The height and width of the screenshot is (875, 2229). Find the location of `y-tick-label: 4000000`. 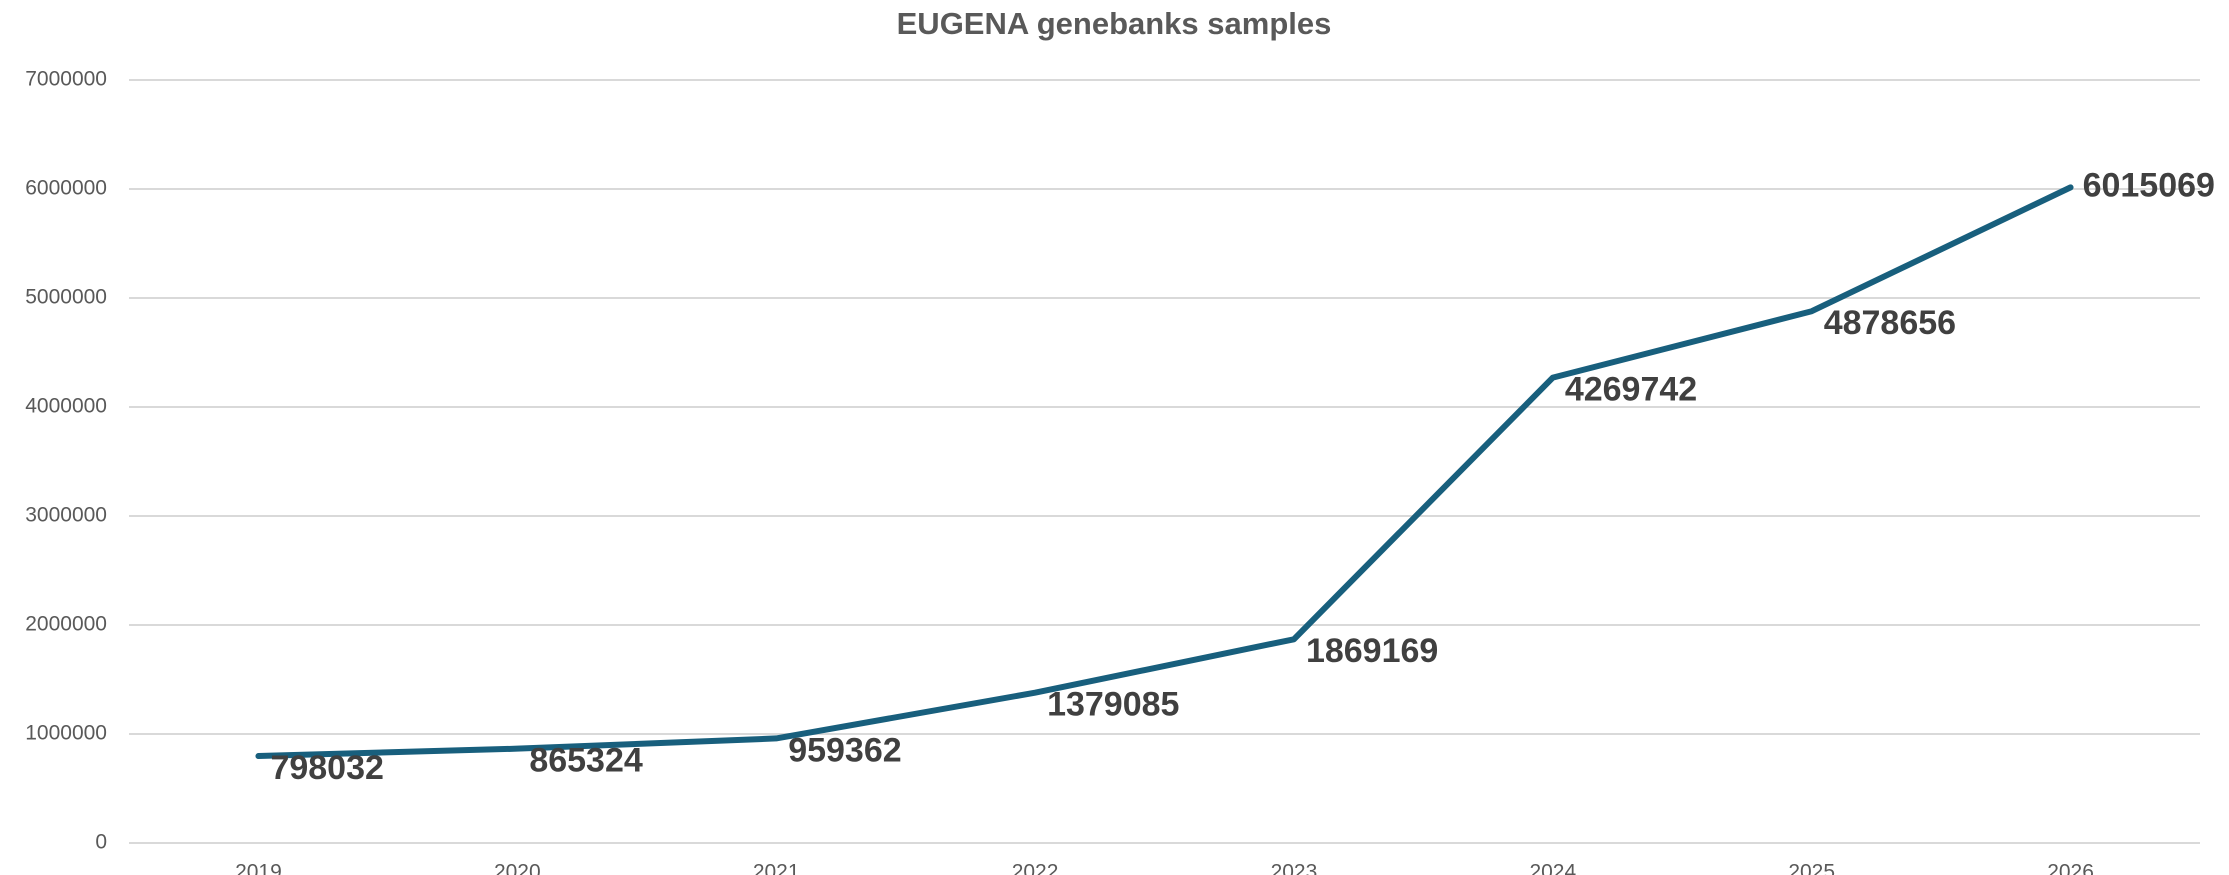

y-tick-label: 4000000 is located at coordinates (66, 406).